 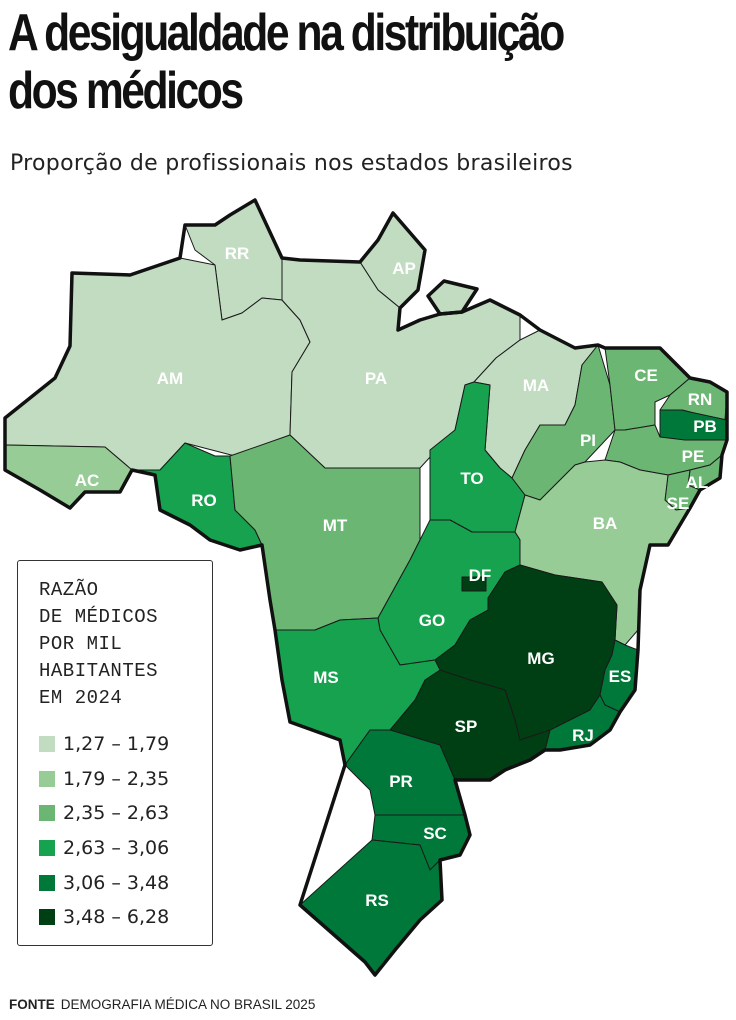 What do you see at coordinates (678, 503) in the screenshot?
I see `label-se: SE` at bounding box center [678, 503].